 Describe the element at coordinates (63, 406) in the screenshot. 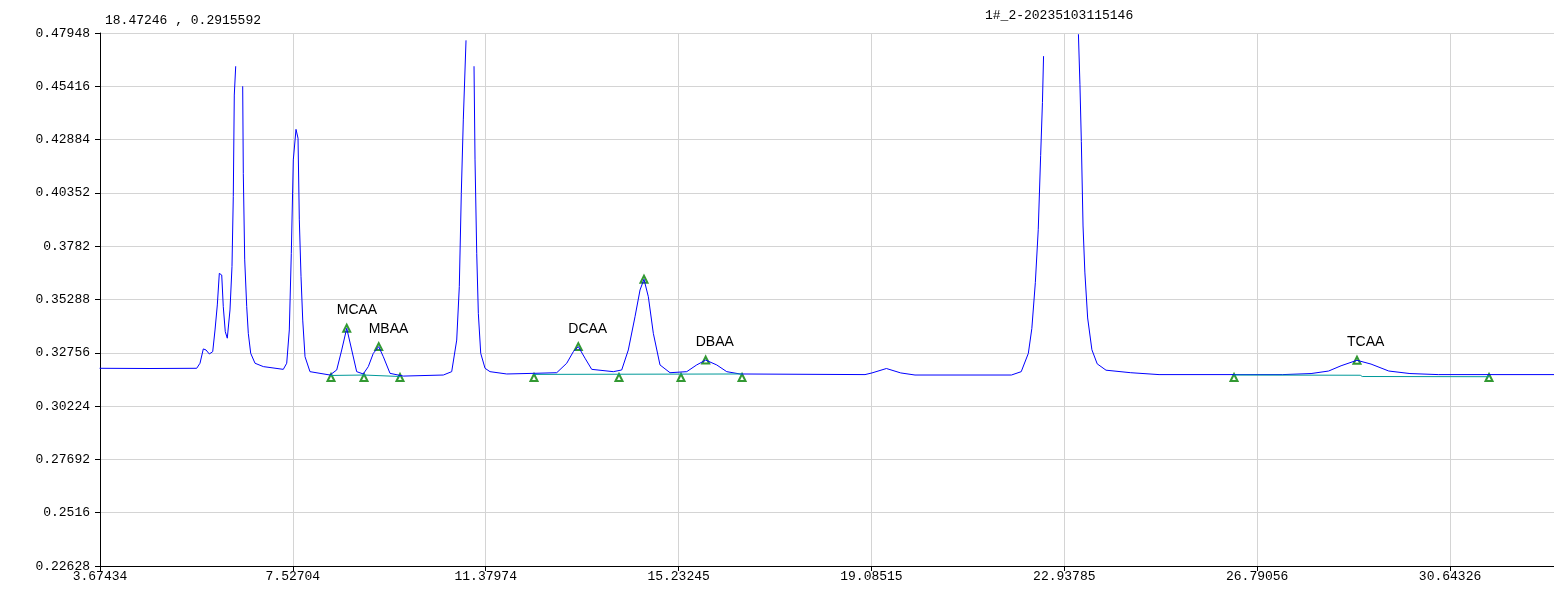

I see `y-tick-label: 0.30224` at that location.